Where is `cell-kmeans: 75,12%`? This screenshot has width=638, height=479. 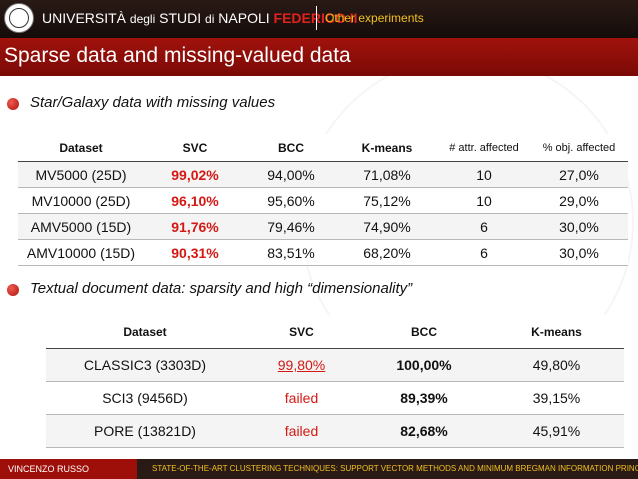
cell-kmeans: 75,12% is located at coordinates (387, 200).